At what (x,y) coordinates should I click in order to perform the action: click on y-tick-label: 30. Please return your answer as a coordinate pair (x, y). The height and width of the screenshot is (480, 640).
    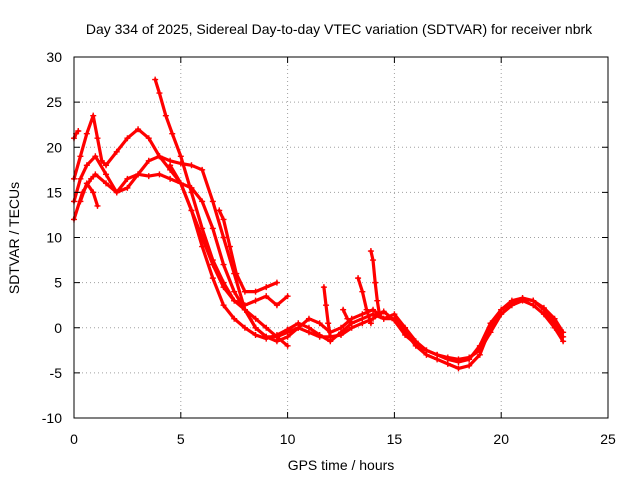
    Looking at the image, I should click on (54, 57).